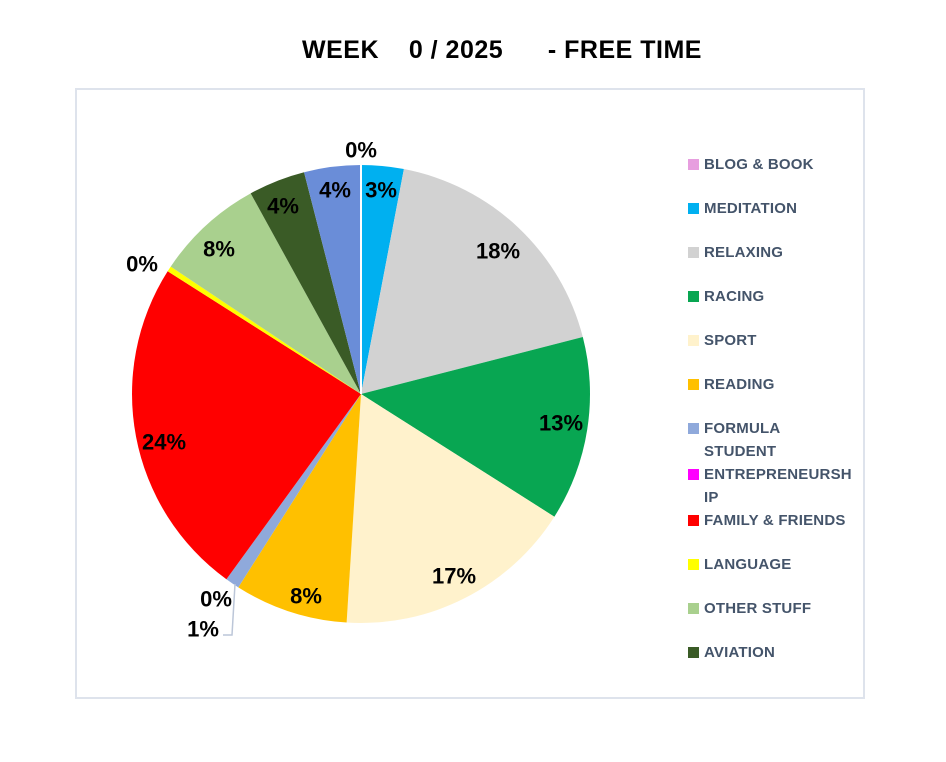 Image resolution: width=946 pixels, height=762 pixels. Describe the element at coordinates (381, 190) in the screenshot. I see `pie-label-meditation: 3%` at that location.